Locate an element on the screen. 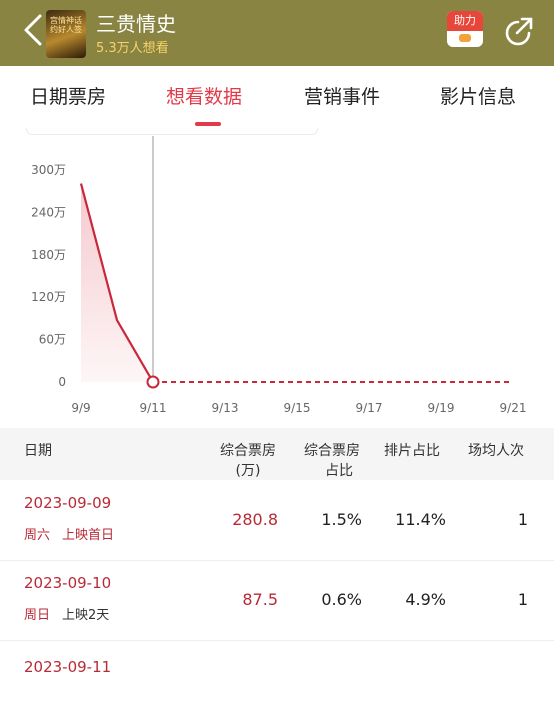 The image size is (554, 720). header-date: 日期 is located at coordinates (38, 450).